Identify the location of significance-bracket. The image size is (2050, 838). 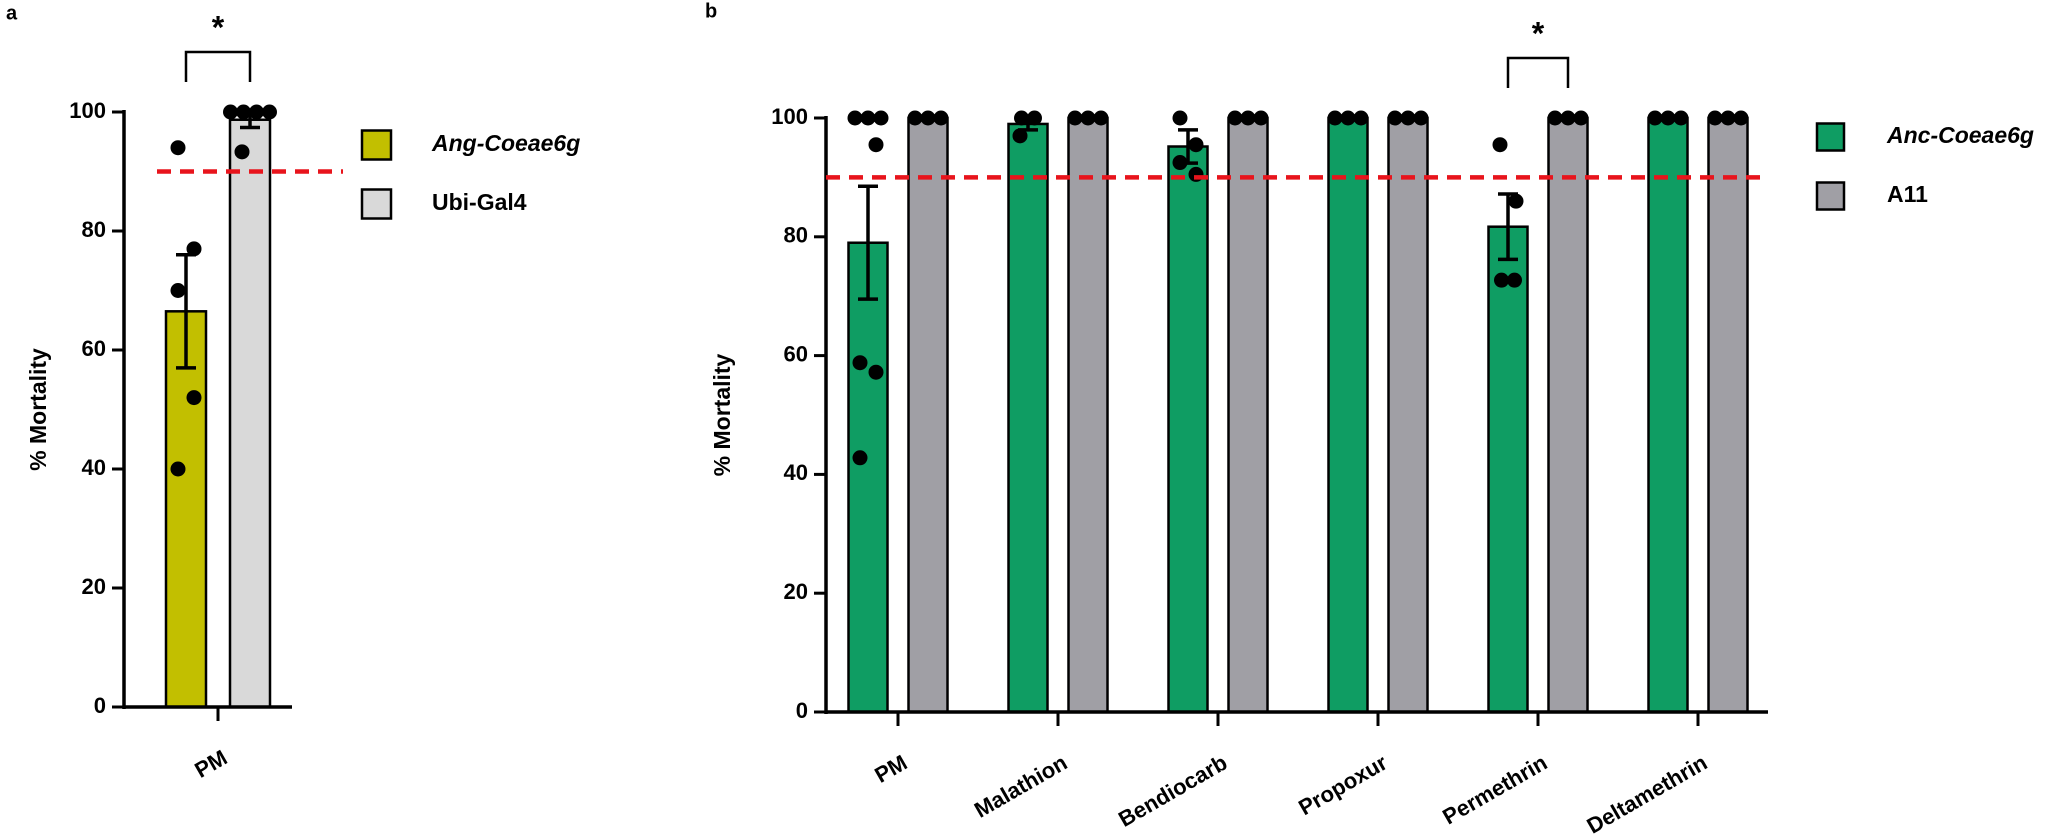
(218, 66).